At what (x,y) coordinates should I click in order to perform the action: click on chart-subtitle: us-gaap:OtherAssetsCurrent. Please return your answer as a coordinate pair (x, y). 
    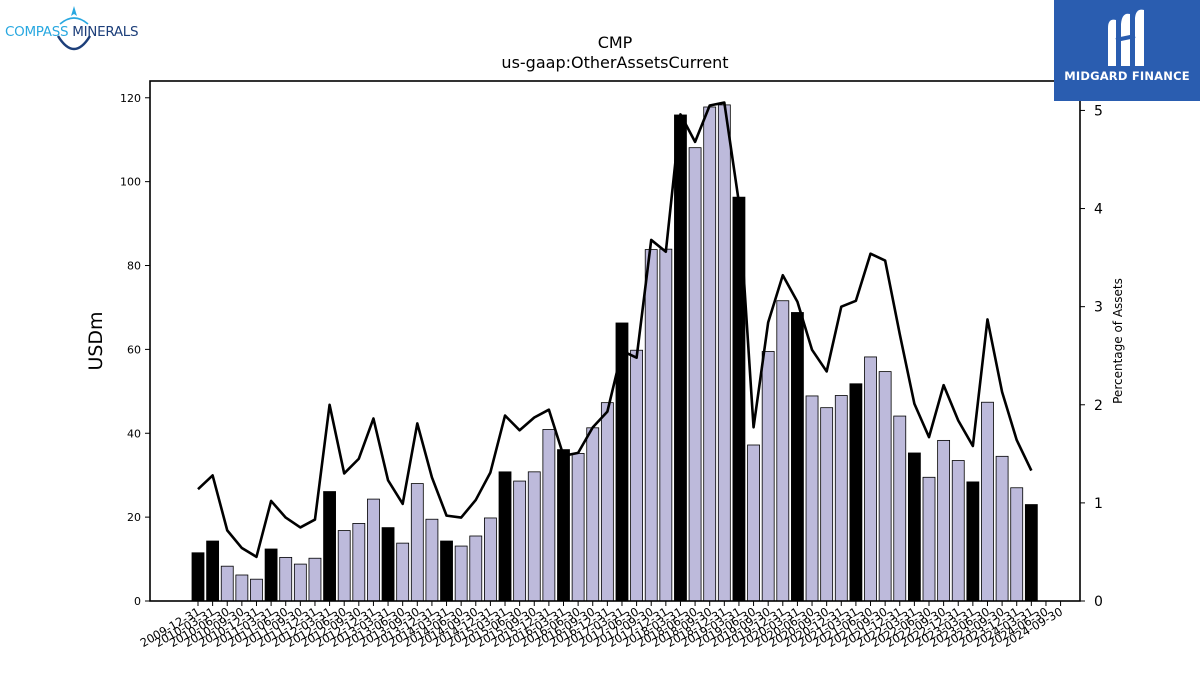
    Looking at the image, I should click on (614, 62).